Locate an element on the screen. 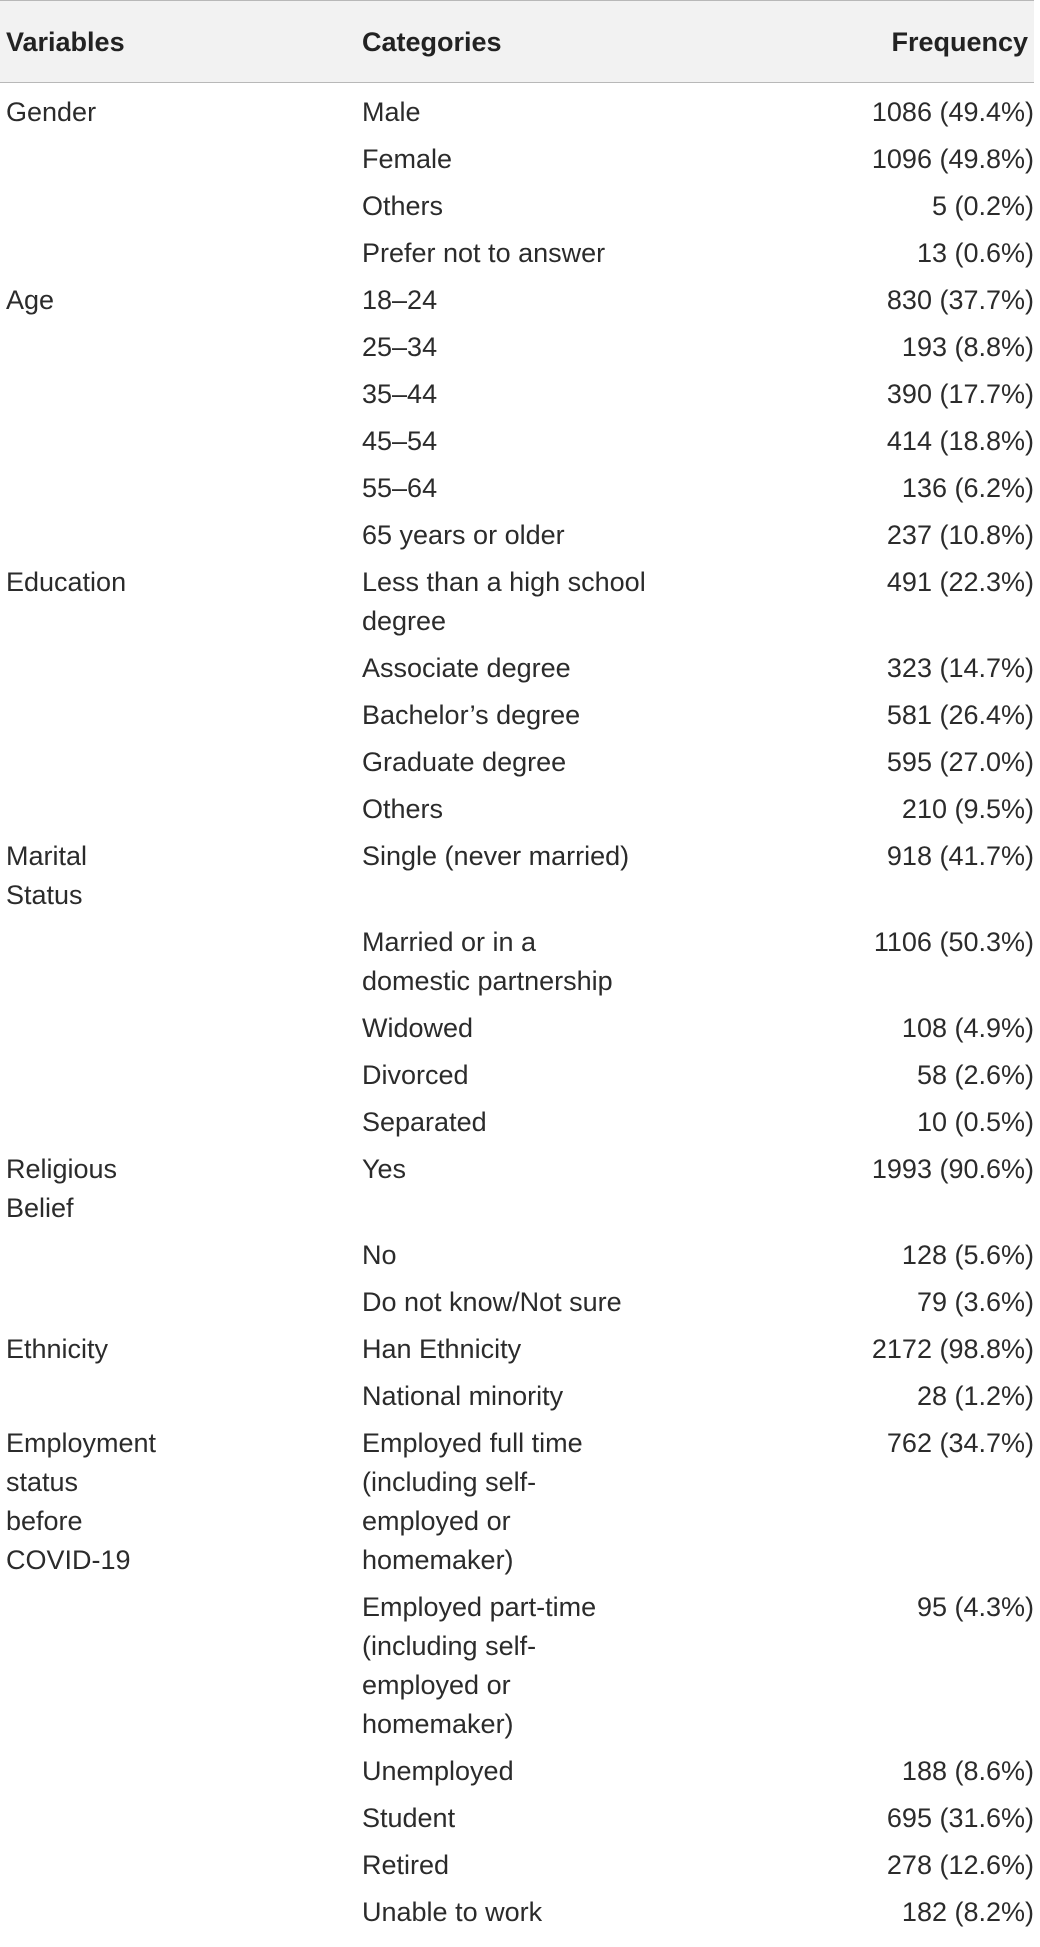 The height and width of the screenshot is (1947, 1040). variable-label: Education is located at coordinates (66, 582).